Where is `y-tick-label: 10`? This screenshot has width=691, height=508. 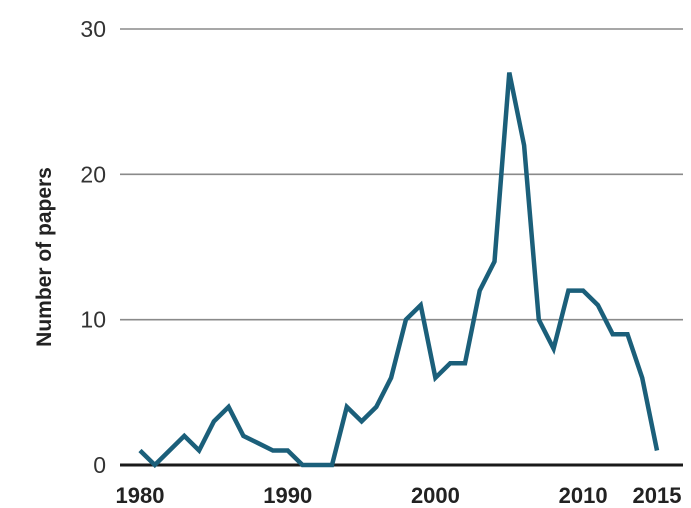
y-tick-label: 10 is located at coordinates (93, 320).